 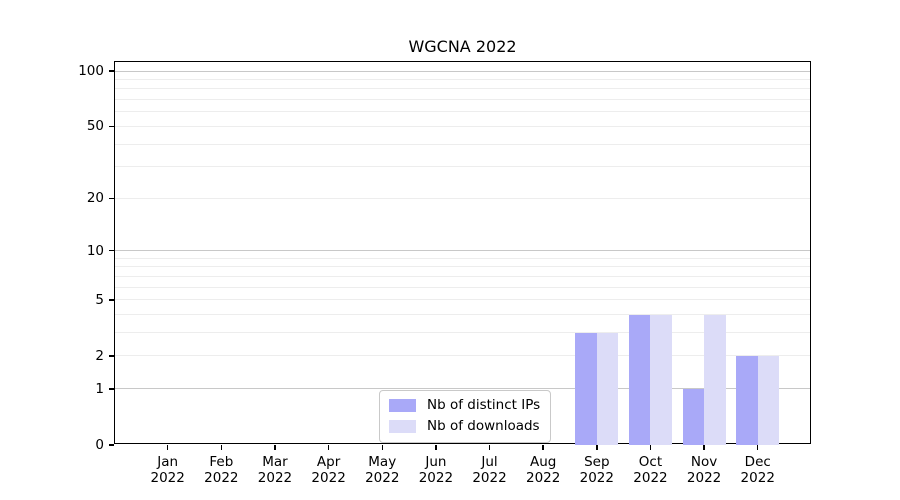 I want to click on x-tick-apr, so click(x=328, y=447).